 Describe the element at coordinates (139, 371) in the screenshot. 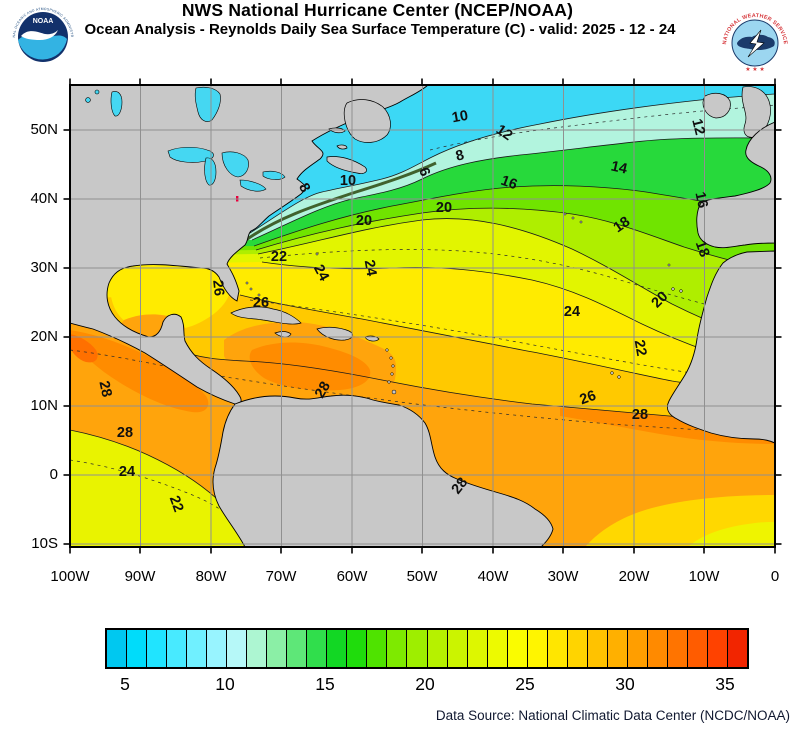

I see `pacific-deep-orange` at that location.